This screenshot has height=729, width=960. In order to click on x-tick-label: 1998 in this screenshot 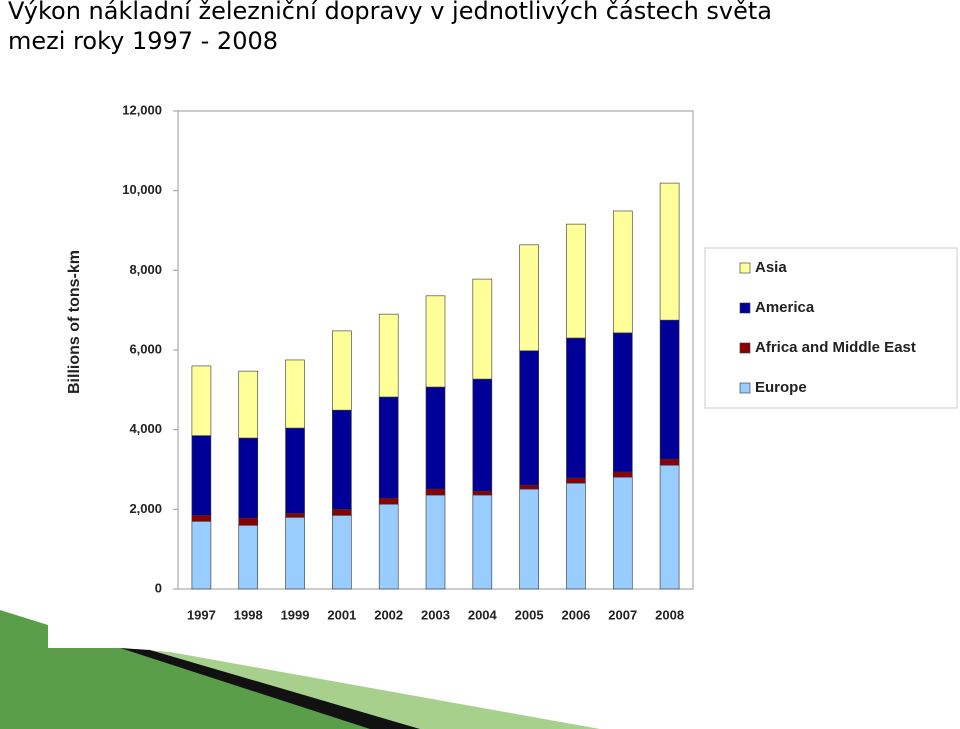, I will do `click(248, 614)`.